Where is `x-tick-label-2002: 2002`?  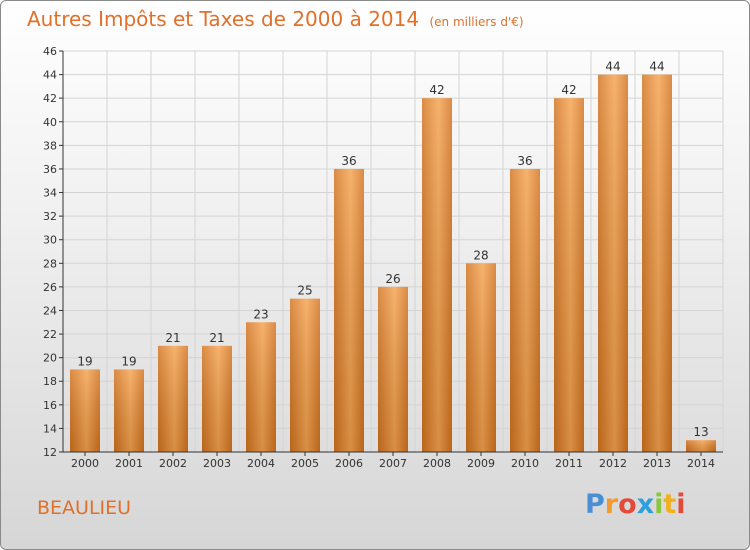
x-tick-label-2002: 2002 is located at coordinates (173, 463).